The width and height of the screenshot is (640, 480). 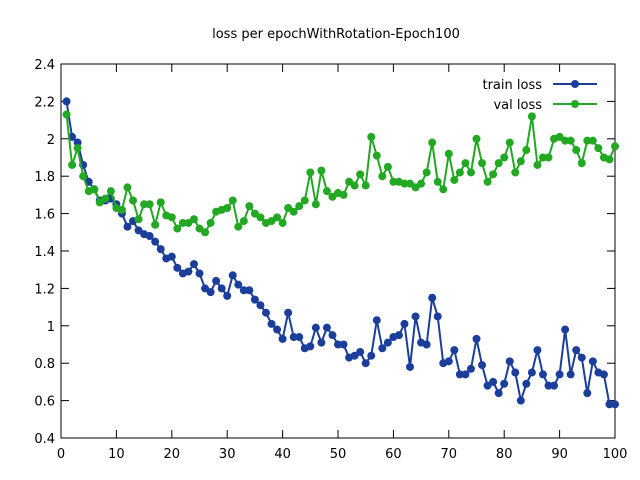 I want to click on legend-label: train loss, so click(x=512, y=85).